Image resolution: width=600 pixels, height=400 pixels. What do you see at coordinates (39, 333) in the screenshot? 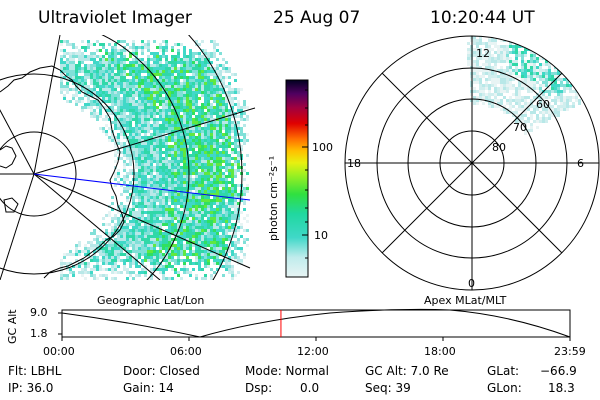
I see `alt-tick-bottom: 1.8` at bounding box center [39, 333].